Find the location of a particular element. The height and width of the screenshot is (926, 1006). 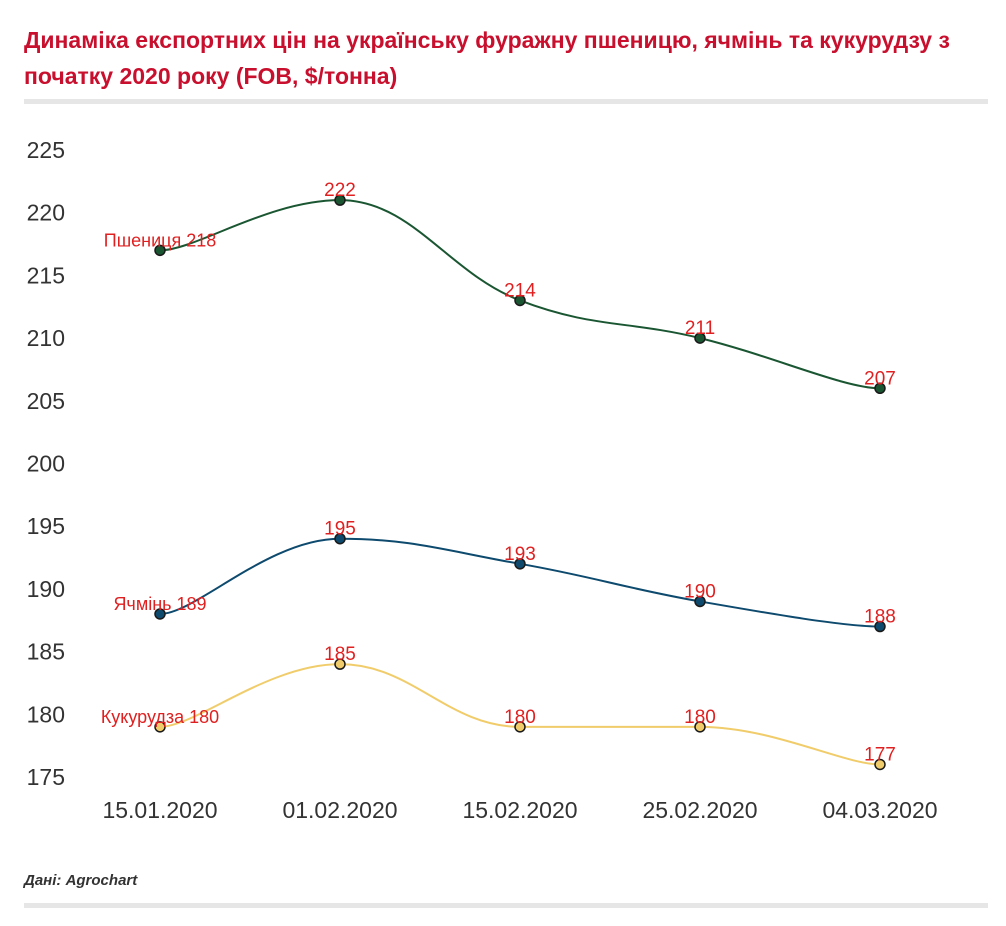

data-label: 195 is located at coordinates (340, 529).